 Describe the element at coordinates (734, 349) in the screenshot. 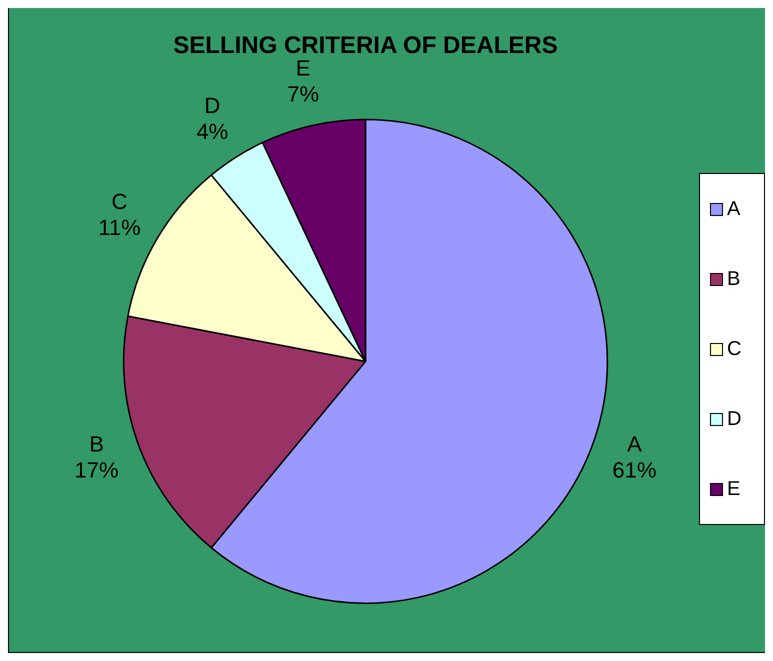

I see `legend-label: C` at that location.